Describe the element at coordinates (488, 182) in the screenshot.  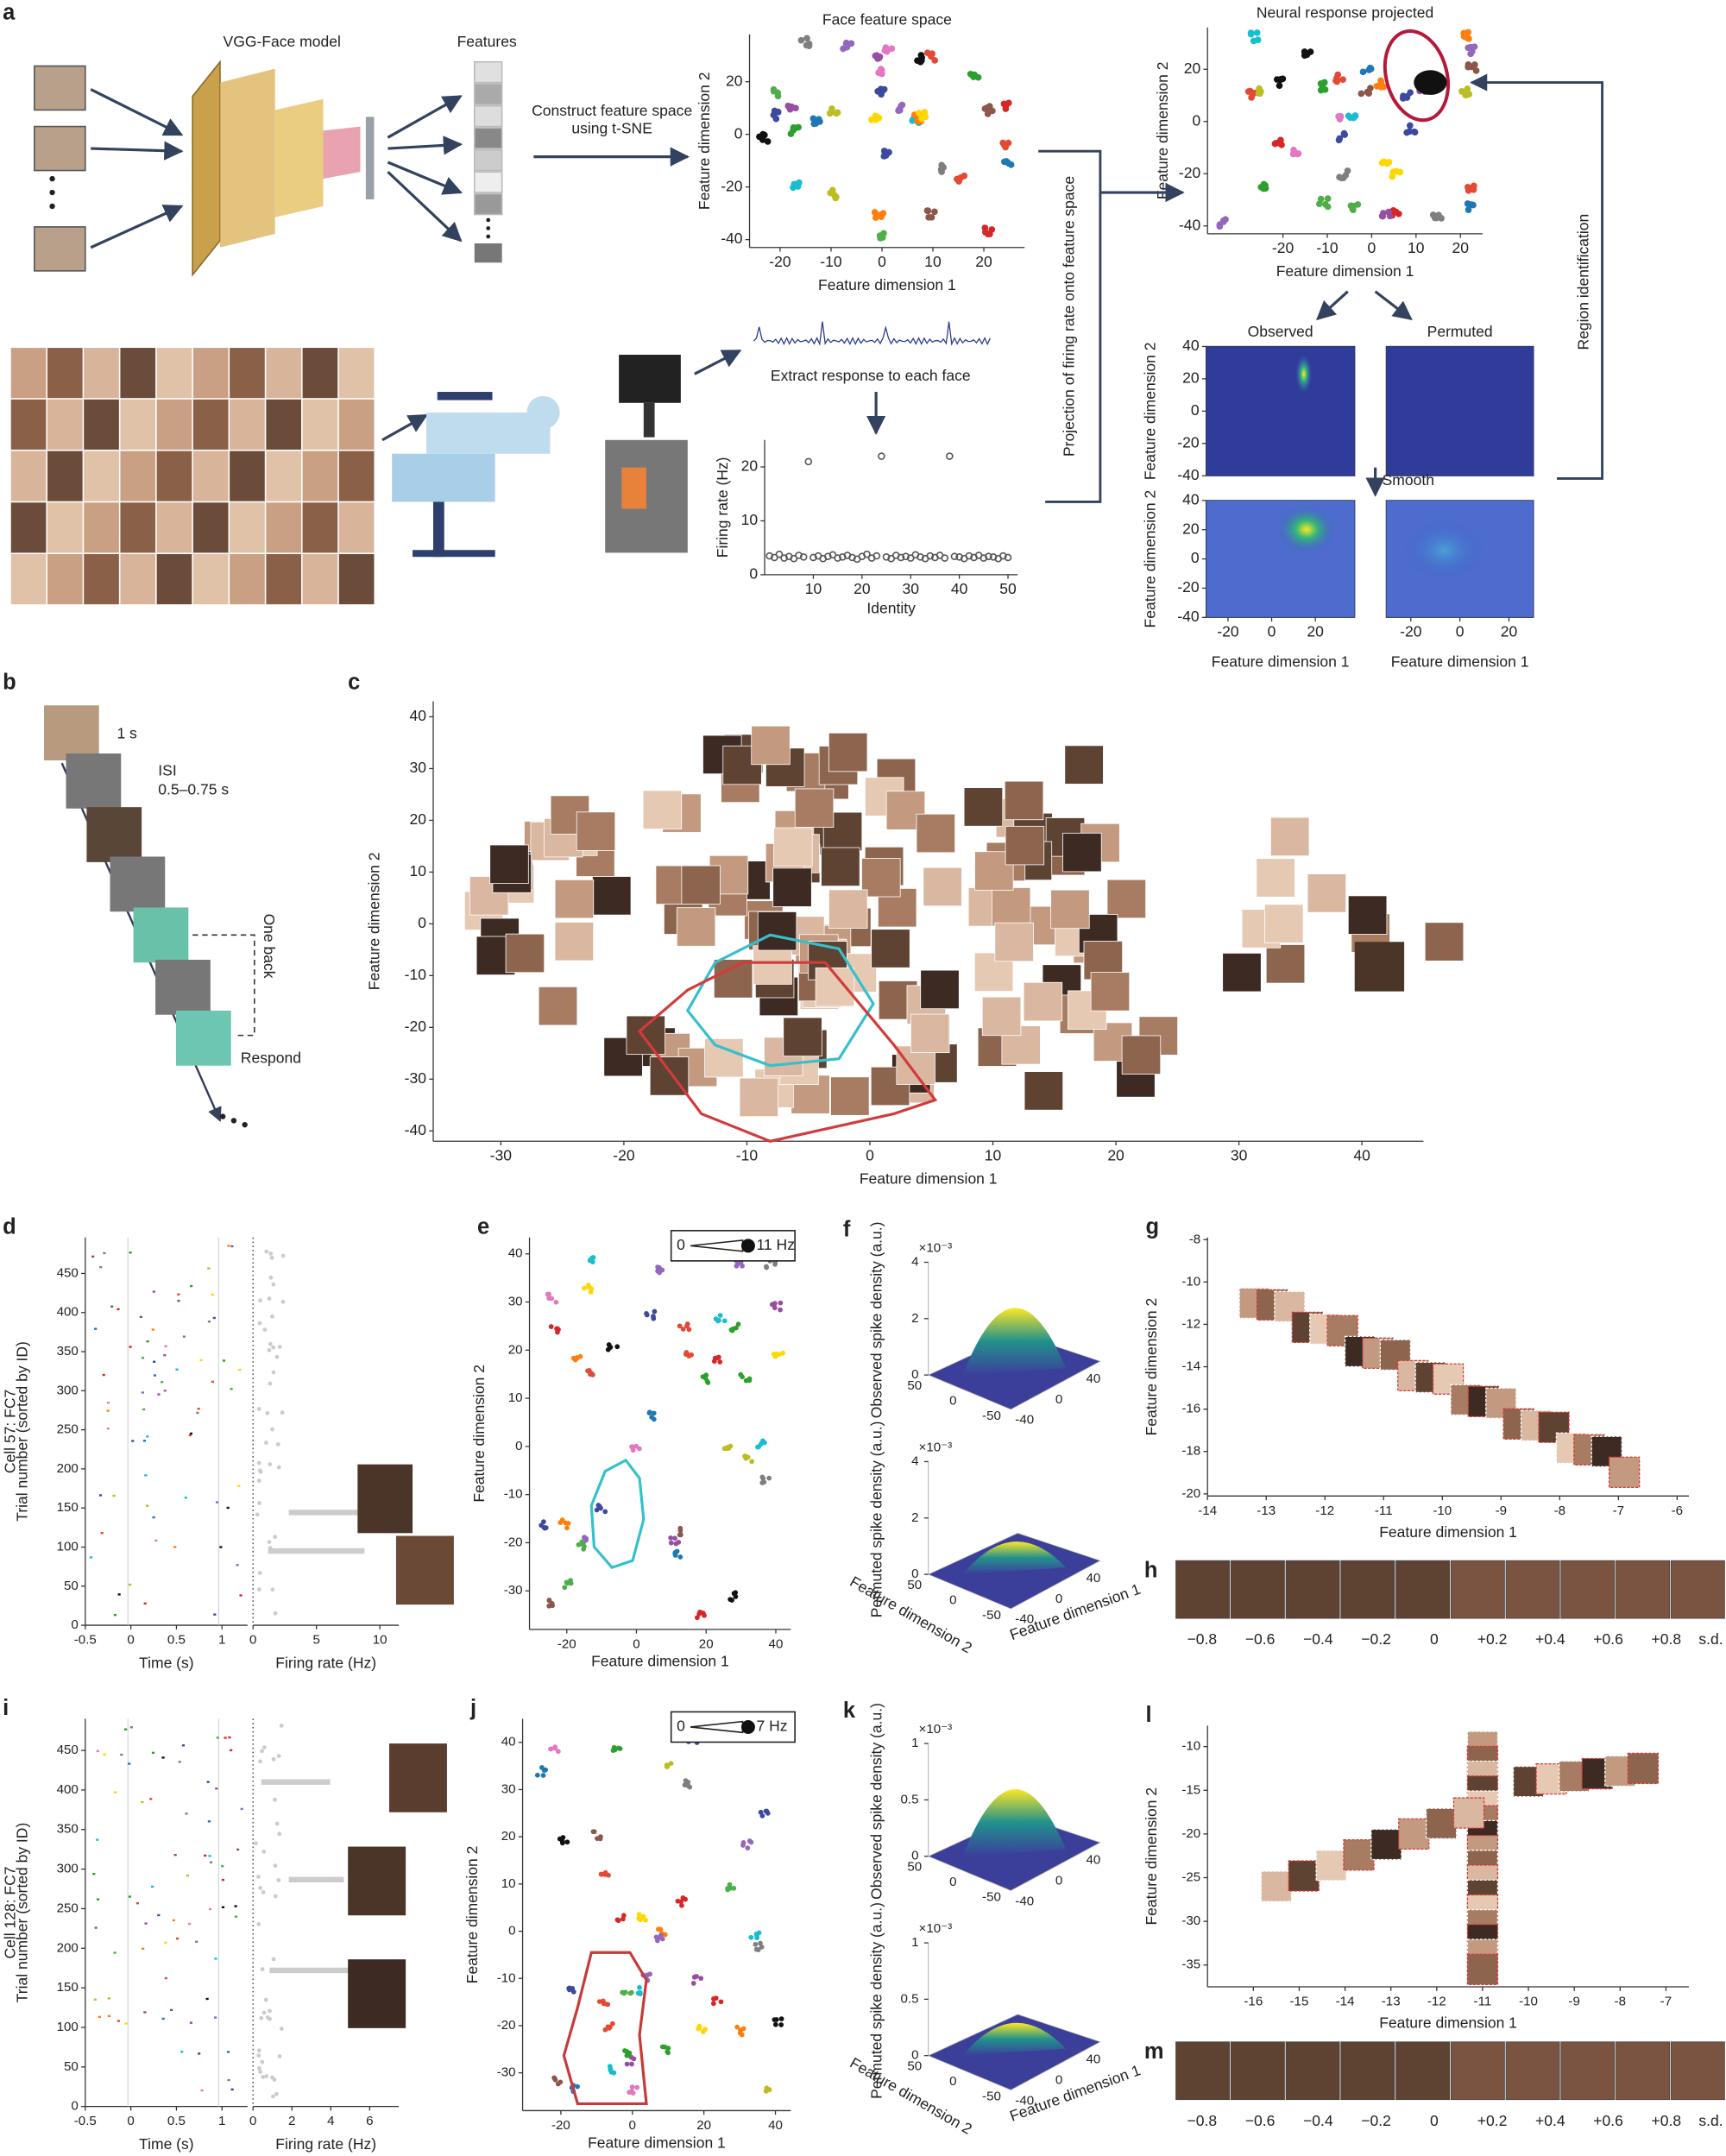
I see `feature-cell` at that location.